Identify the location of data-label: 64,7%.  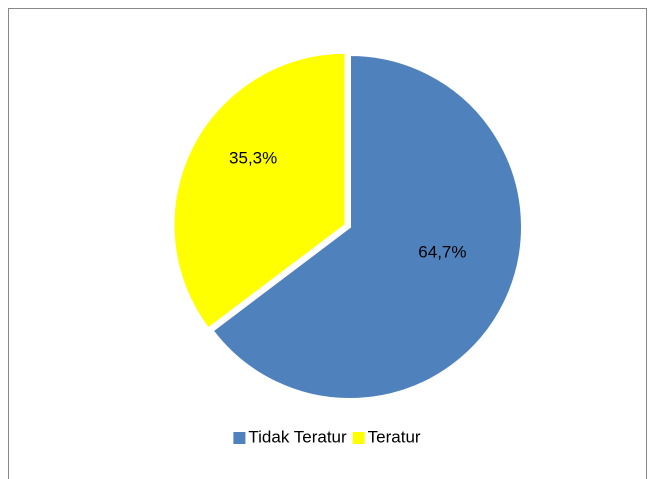
(442, 251).